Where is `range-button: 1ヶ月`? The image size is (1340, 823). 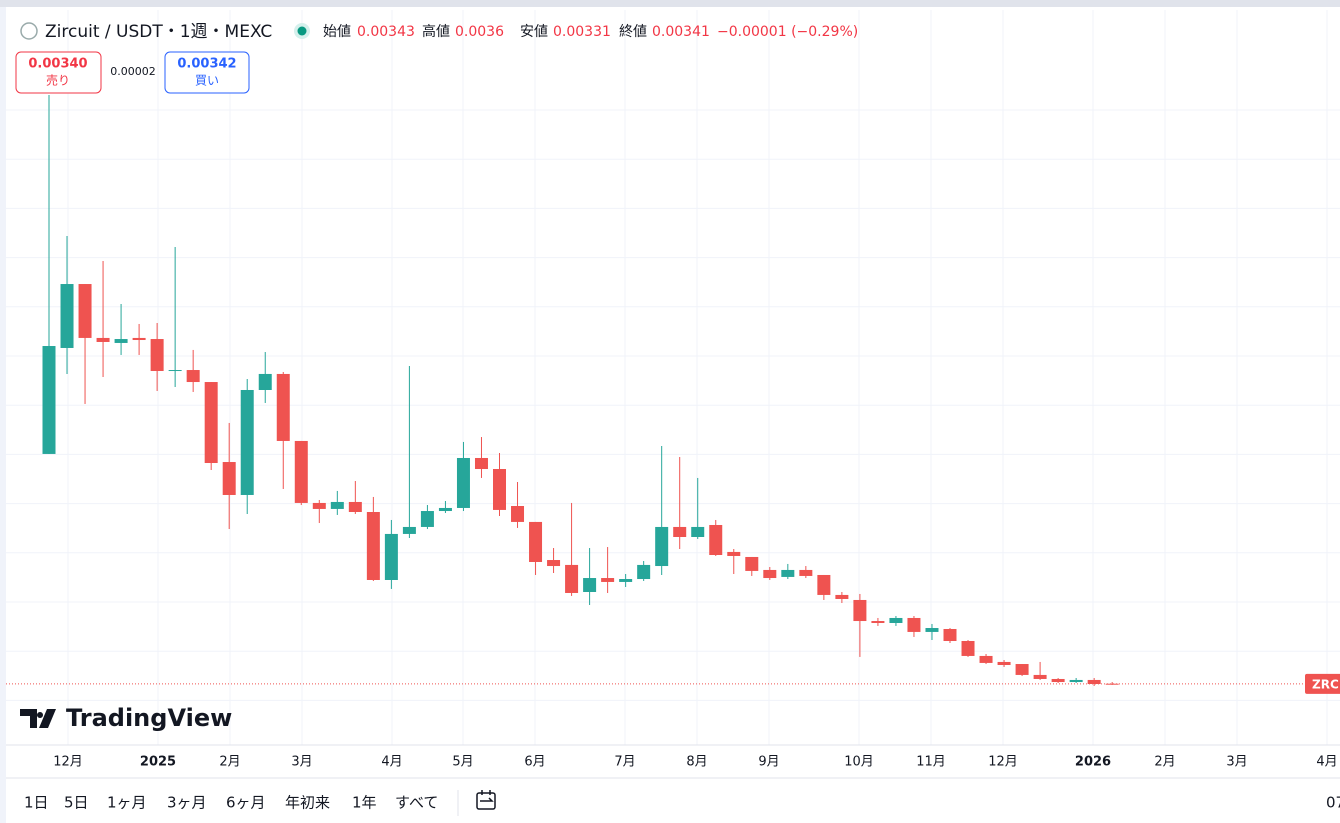 range-button: 1ヶ月 is located at coordinates (127, 803).